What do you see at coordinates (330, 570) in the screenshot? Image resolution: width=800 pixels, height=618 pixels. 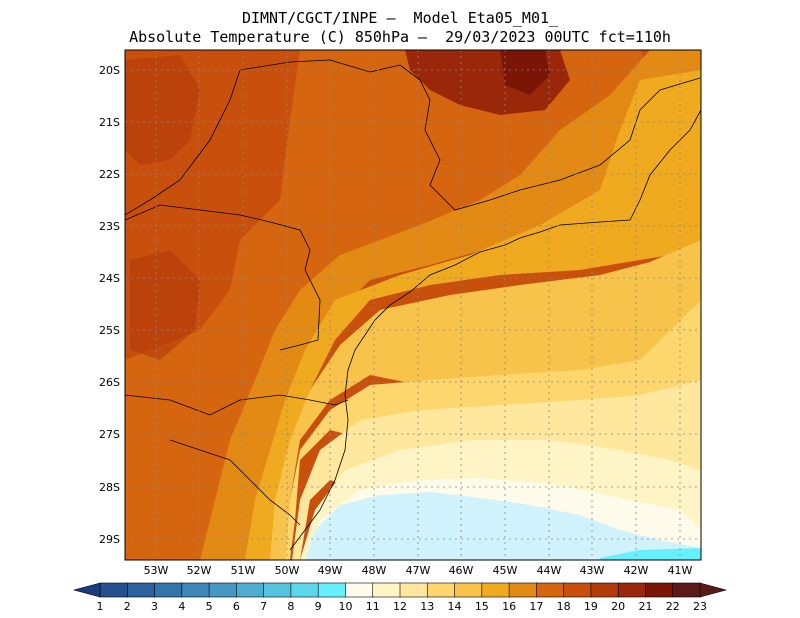 I see `lon-label: 49W` at bounding box center [330, 570].